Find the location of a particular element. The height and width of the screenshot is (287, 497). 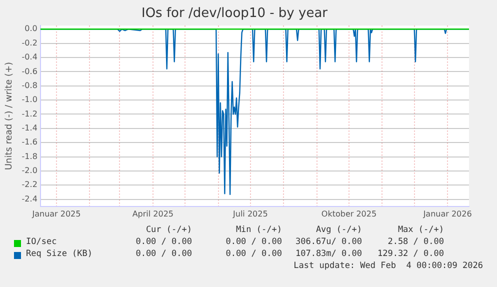

y-tick-label: -1.6 is located at coordinates (30, 142).